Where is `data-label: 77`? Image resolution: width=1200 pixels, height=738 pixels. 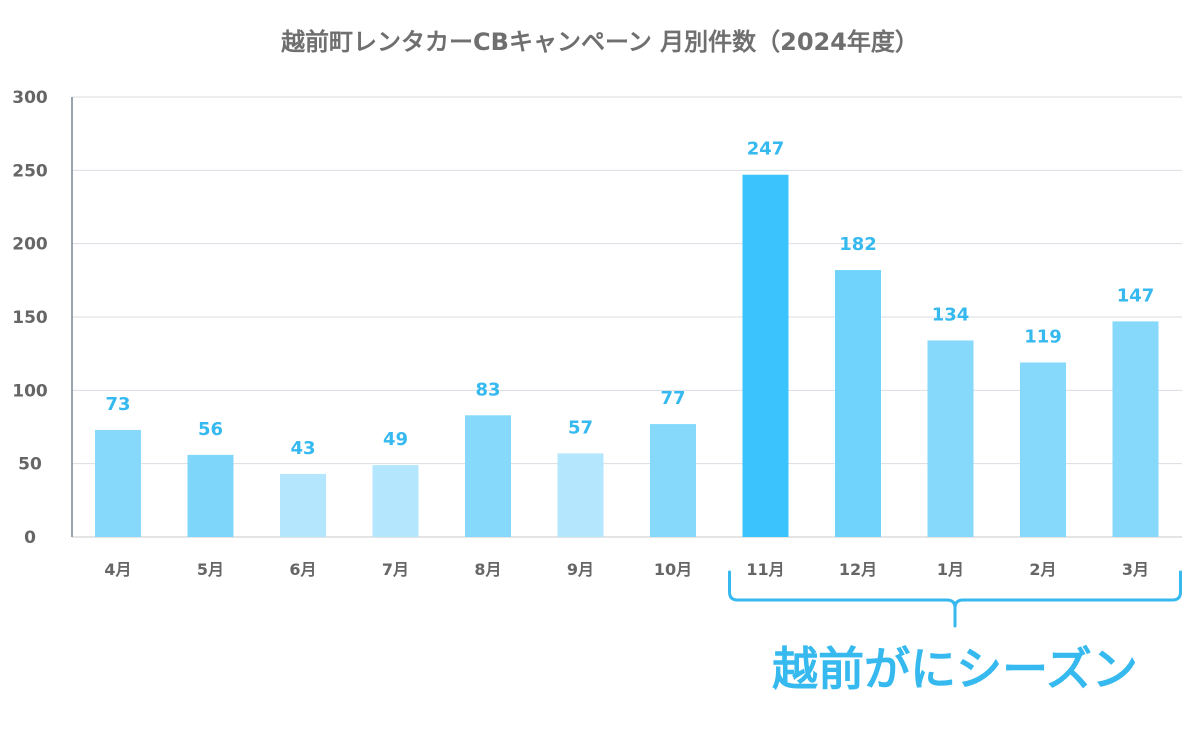
data-label: 77 is located at coordinates (672, 398).